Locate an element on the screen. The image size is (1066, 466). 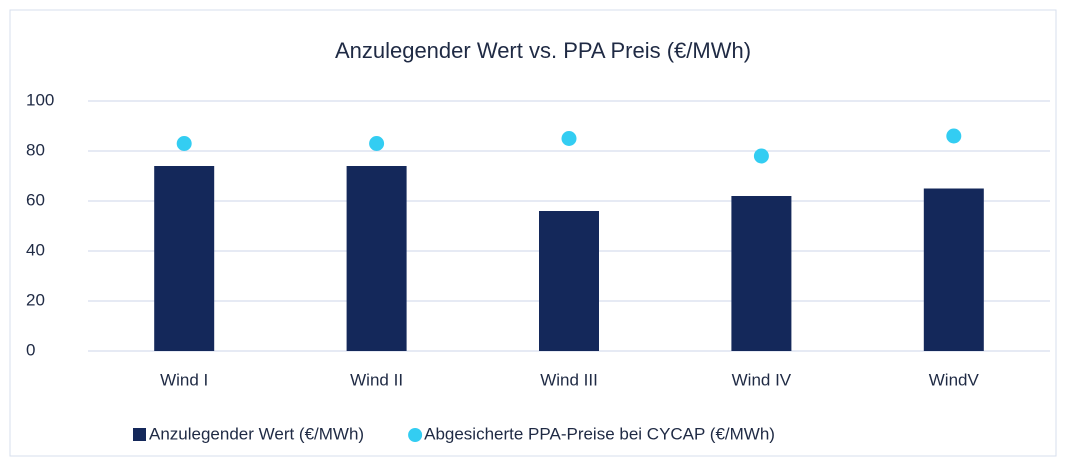
legend-label: Anzulegender Wert (€/MWh) is located at coordinates (256, 433).